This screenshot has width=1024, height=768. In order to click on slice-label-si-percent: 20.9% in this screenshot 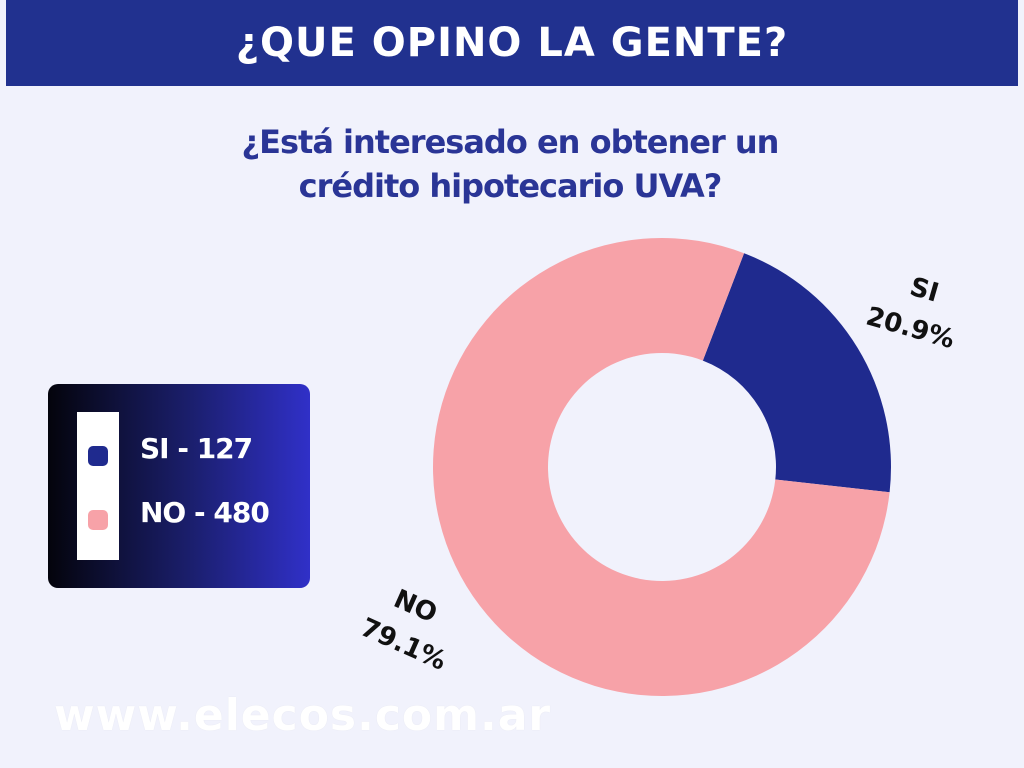, I will do `click(910, 328)`.